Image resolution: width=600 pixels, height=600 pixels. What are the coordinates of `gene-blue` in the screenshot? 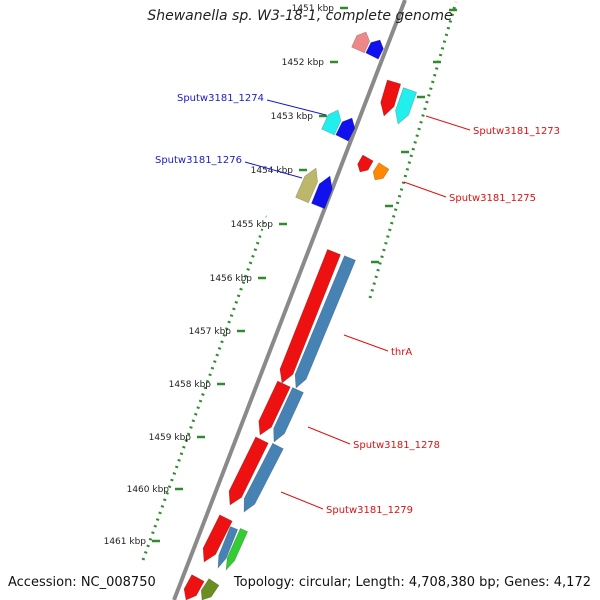 It's located at (374, 49).